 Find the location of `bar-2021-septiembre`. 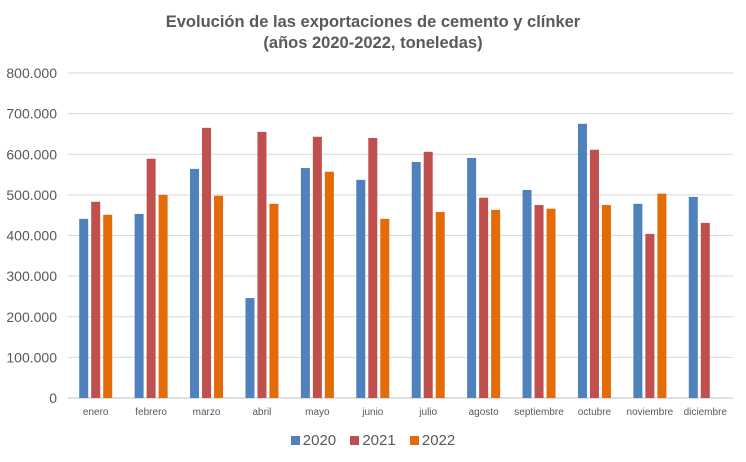

bar-2021-septiembre is located at coordinates (539, 301).